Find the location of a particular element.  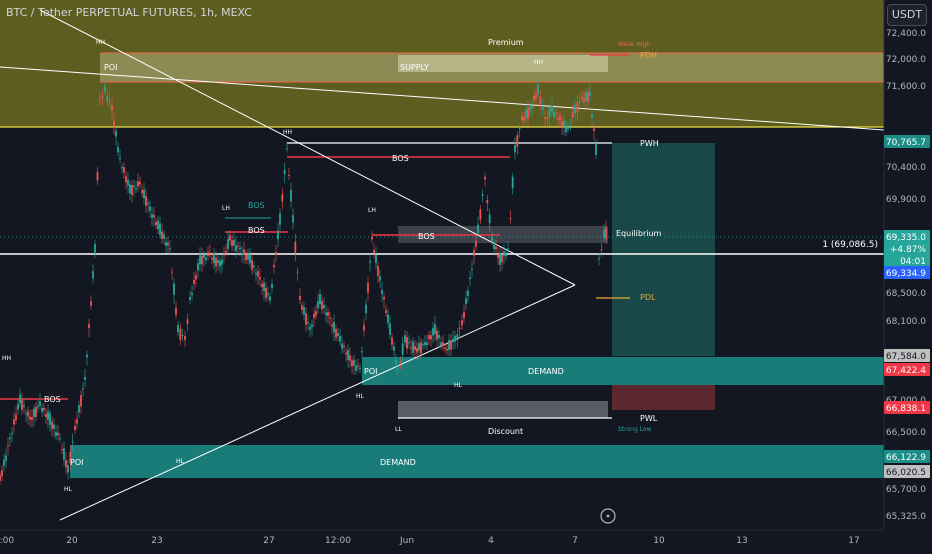

y-tick-label: 72,000.0 is located at coordinates (906, 60).